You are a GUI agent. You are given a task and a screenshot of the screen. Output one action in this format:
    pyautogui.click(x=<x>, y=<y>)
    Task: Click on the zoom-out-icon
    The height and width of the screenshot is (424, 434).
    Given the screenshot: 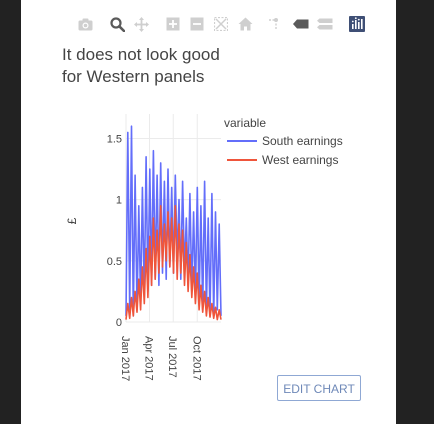 What is the action you would take?
    pyautogui.click(x=197, y=24)
    